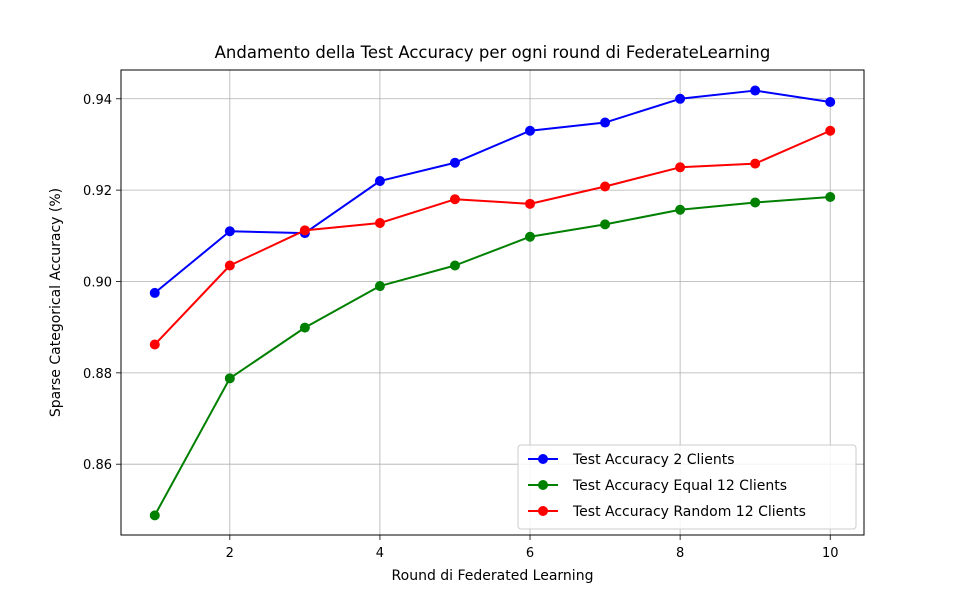 The height and width of the screenshot is (593, 957). Describe the element at coordinates (689, 512) in the screenshot. I see `legend-label: Test Accuracy Random 12 Clients` at that location.